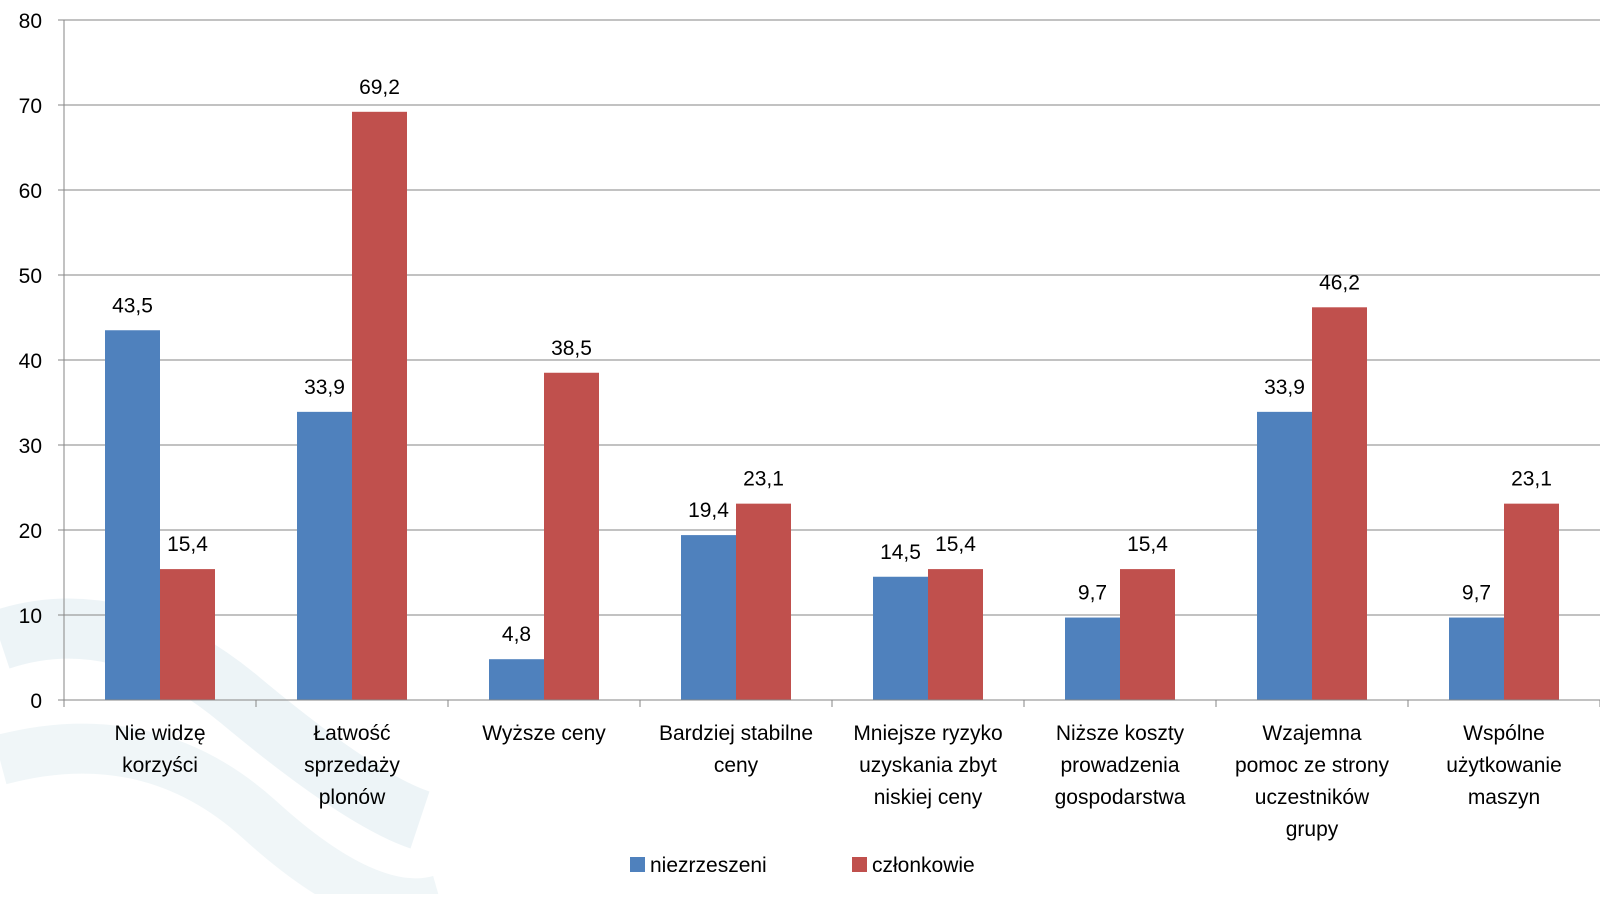 This screenshot has height=899, width=1600. What do you see at coordinates (30, 106) in the screenshot?
I see `y-tick-label: 70` at bounding box center [30, 106].